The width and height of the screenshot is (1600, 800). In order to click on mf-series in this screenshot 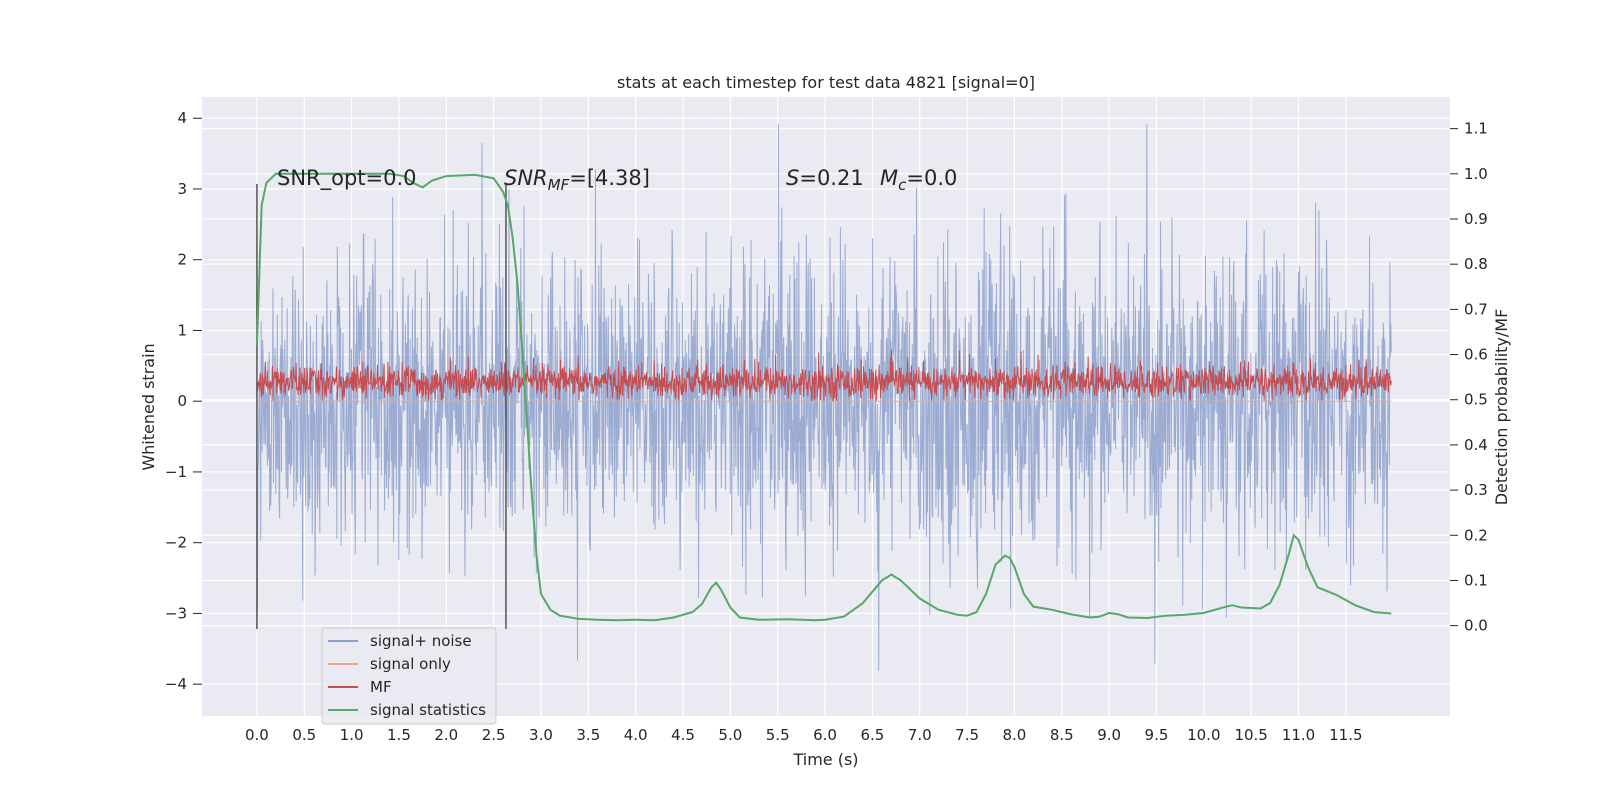, I will do `click(824, 375)`.